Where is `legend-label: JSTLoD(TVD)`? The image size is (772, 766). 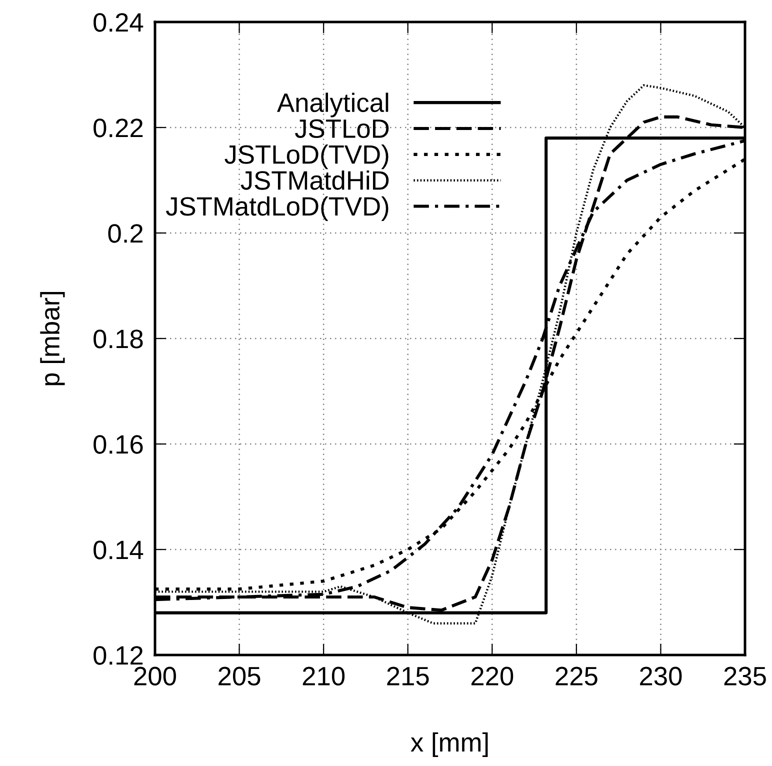 legend-label: JSTLoD(TVD) is located at coordinates (306, 157).